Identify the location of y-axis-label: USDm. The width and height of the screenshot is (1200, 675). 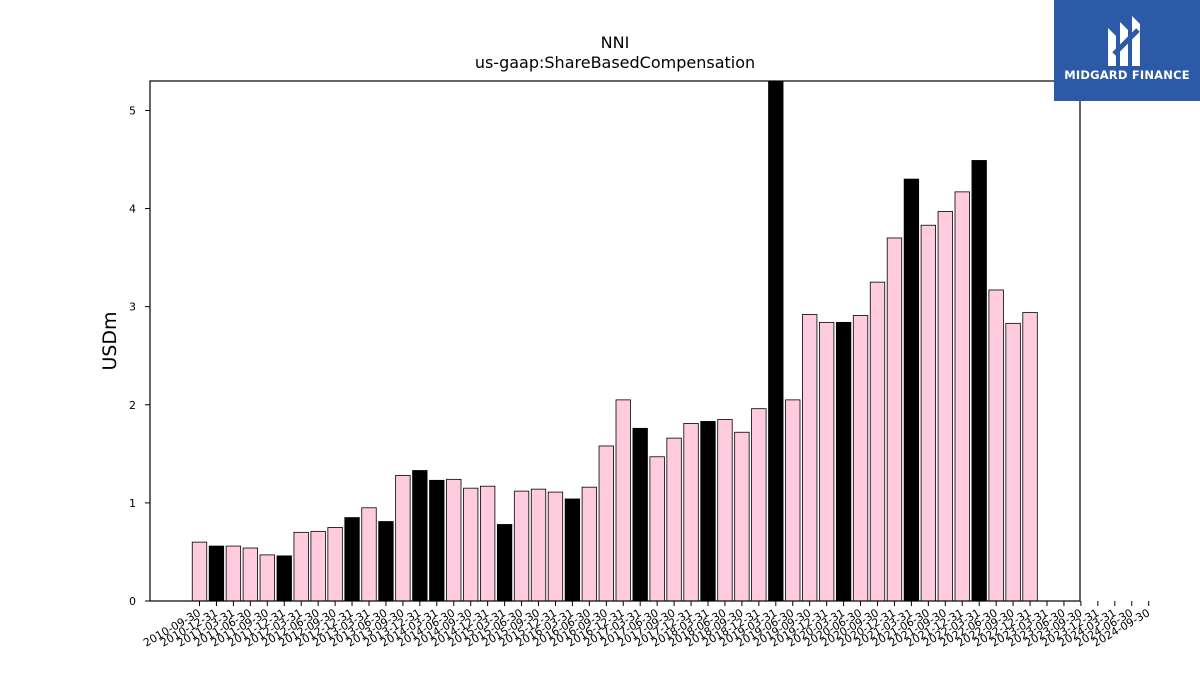
(110, 340).